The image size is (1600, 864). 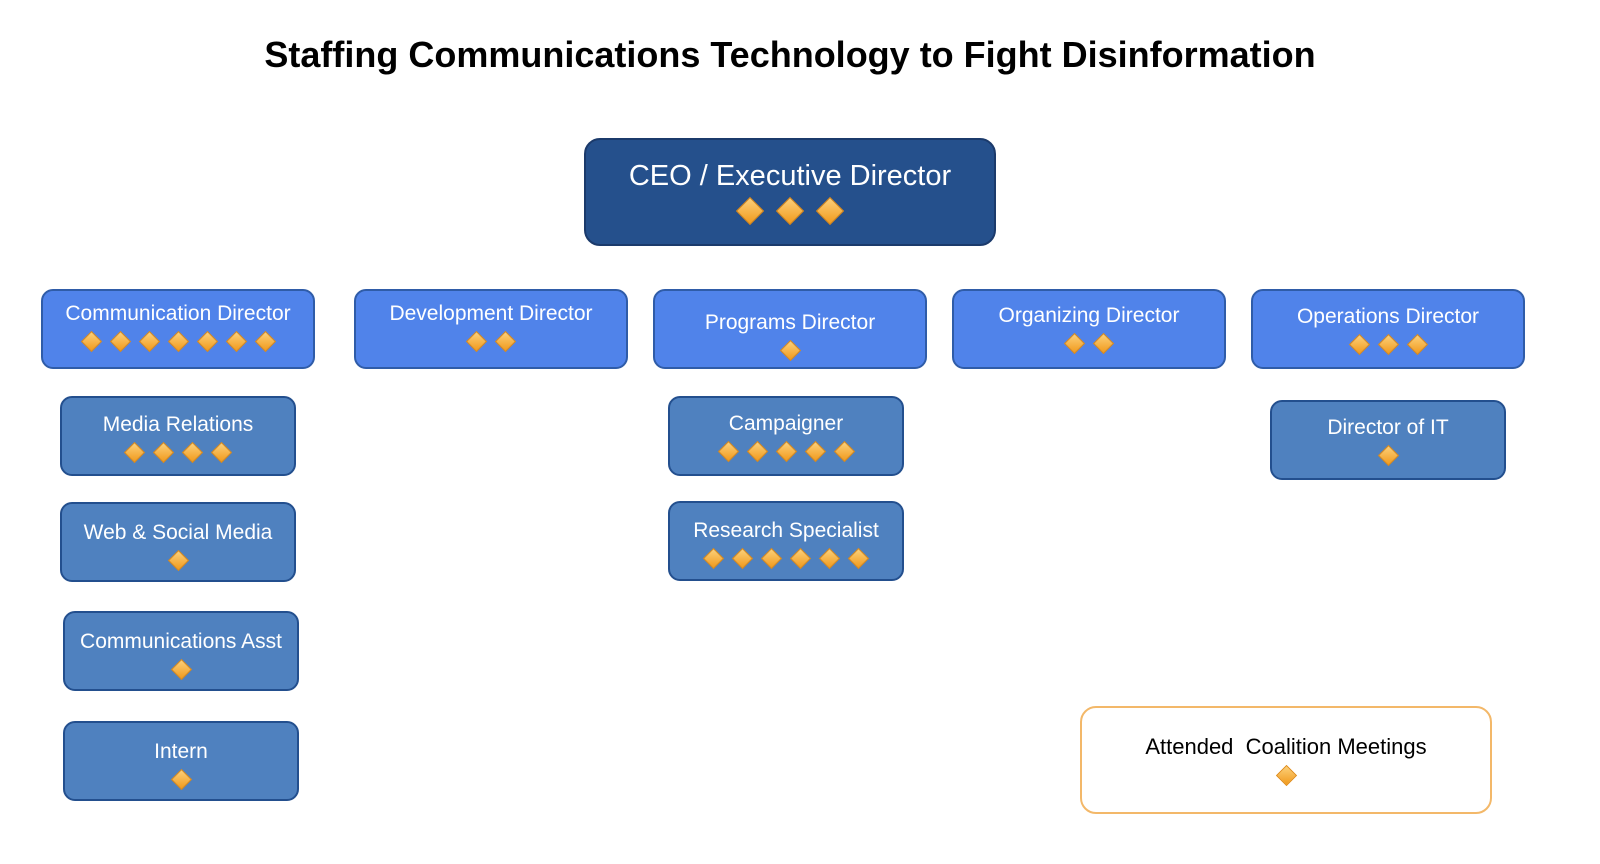 I want to click on operations-director-box: Operations Director, so click(x=1388, y=329).